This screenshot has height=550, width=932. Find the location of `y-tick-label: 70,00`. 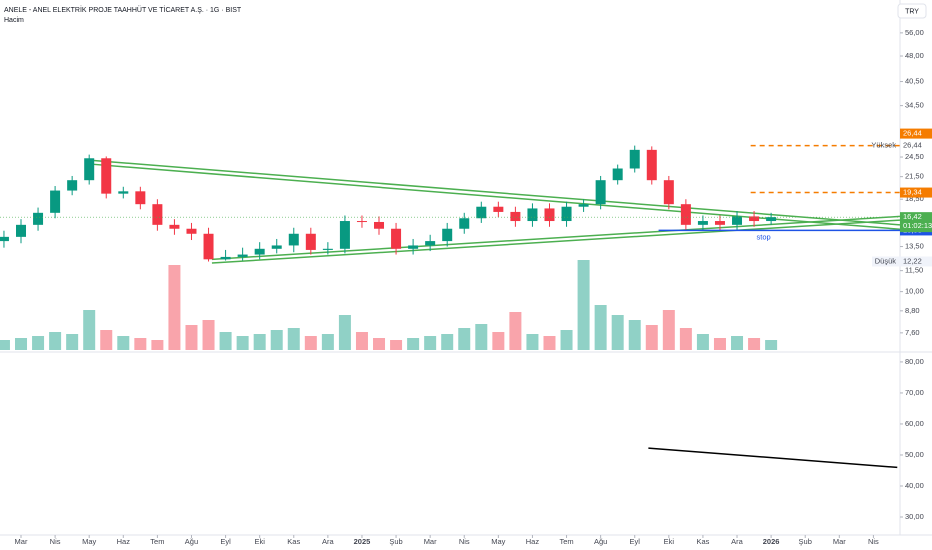

y-tick-label: 70,00 is located at coordinates (914, 392).